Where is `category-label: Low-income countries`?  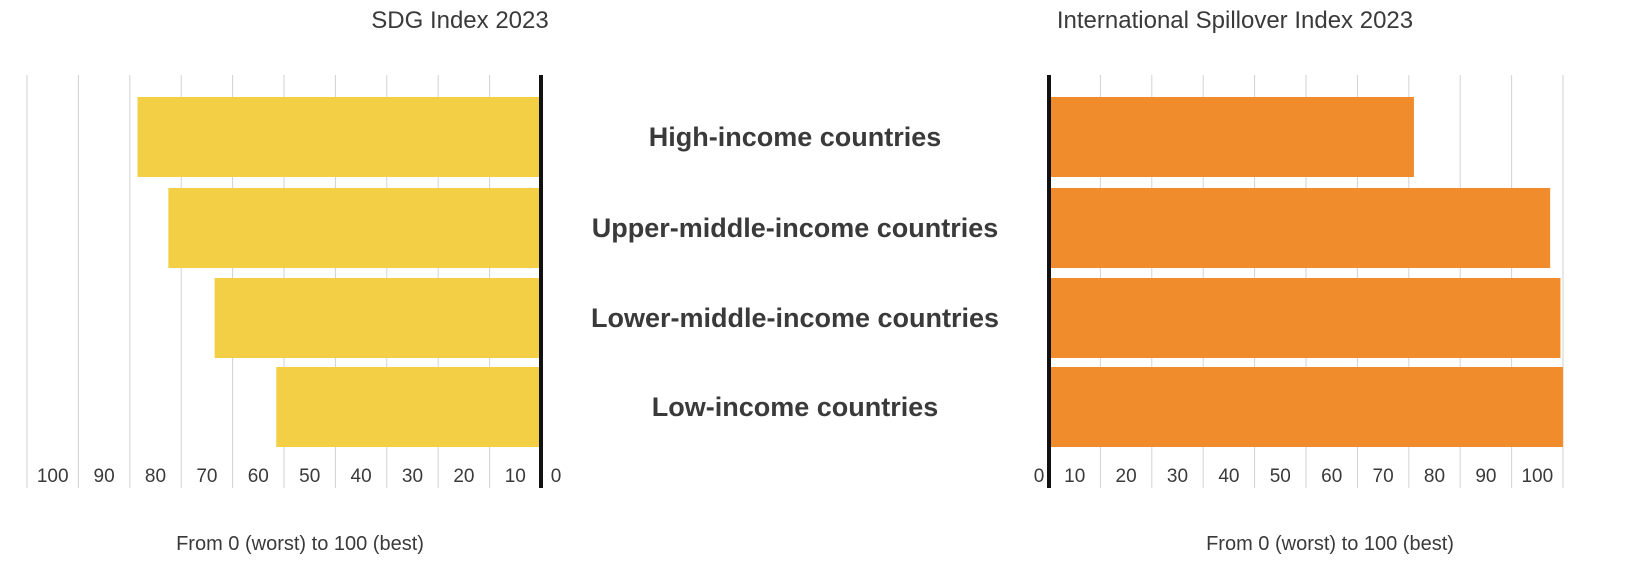 category-label: Low-income countries is located at coordinates (795, 407).